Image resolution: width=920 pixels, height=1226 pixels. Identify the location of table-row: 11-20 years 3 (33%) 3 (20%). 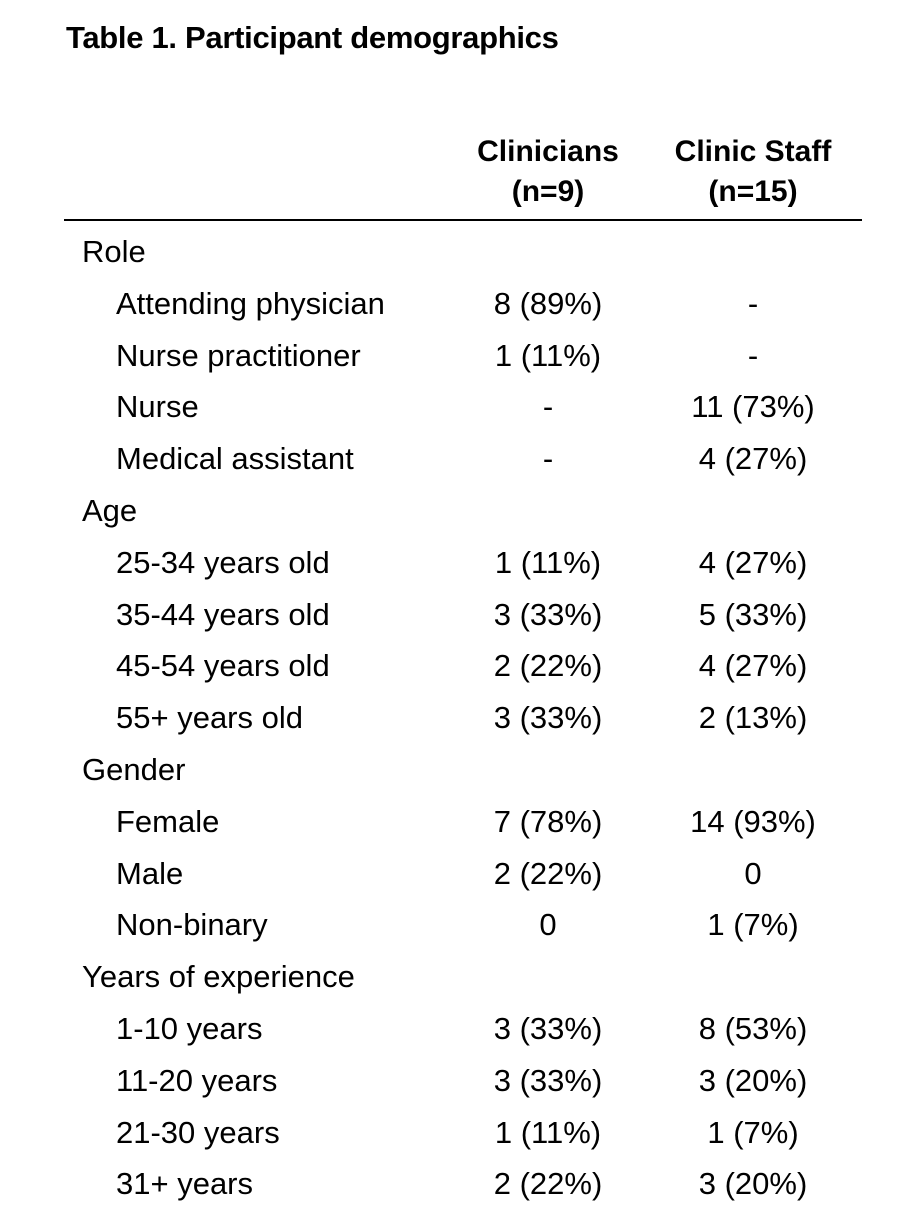
(460, 1081).